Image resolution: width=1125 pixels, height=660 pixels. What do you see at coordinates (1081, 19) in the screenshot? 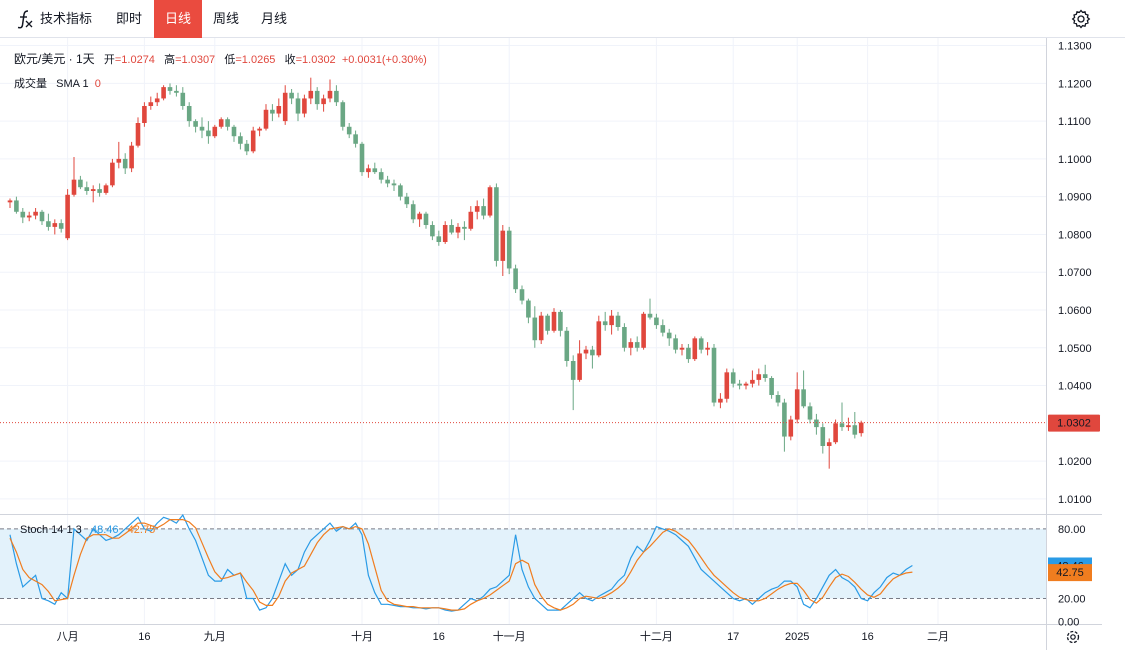
I see `settings-gear-icon` at bounding box center [1081, 19].